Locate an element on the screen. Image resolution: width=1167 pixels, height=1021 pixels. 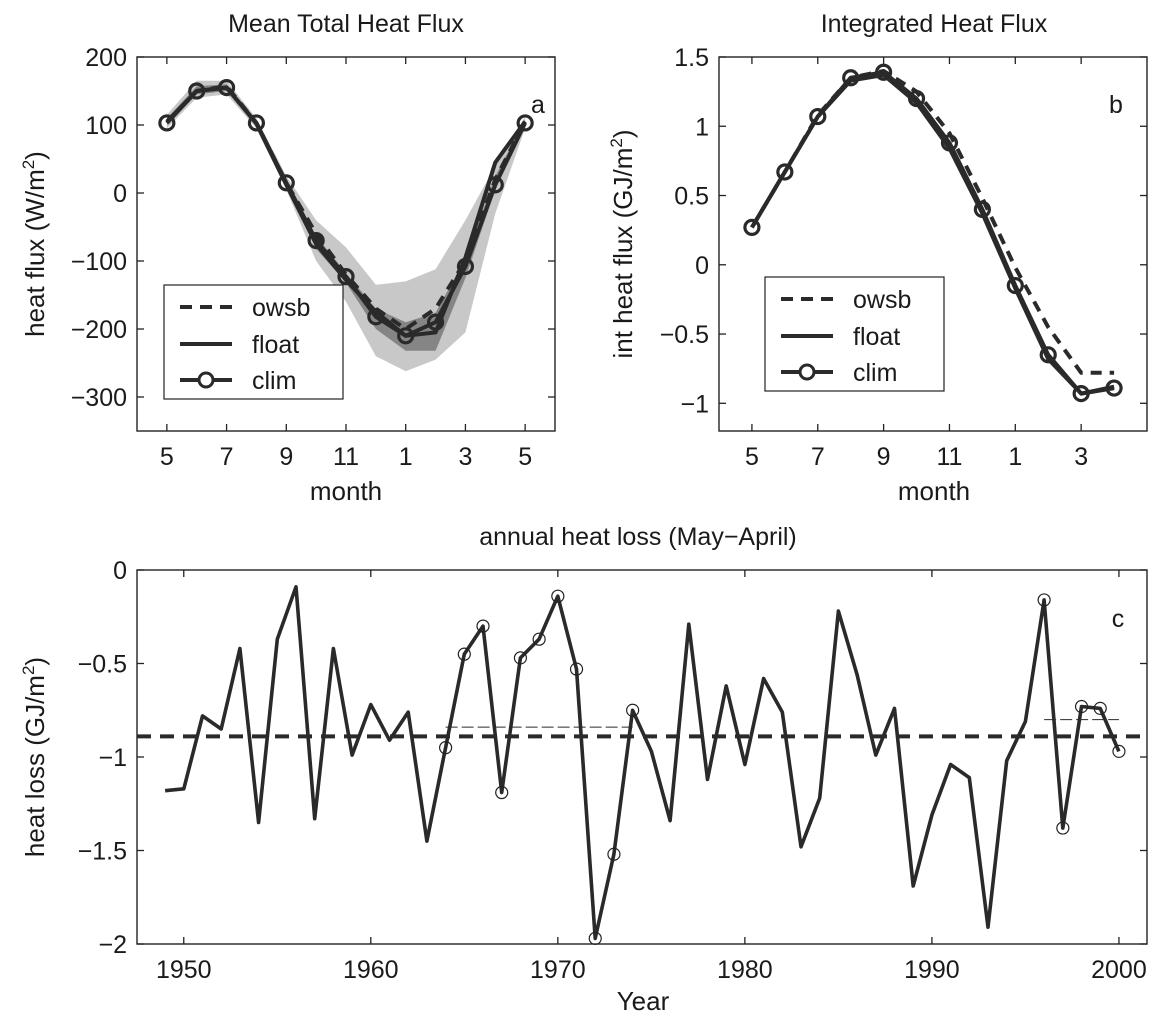
panel-a-ylabel-main: heat flux (W/m is located at coordinates (35, 253).